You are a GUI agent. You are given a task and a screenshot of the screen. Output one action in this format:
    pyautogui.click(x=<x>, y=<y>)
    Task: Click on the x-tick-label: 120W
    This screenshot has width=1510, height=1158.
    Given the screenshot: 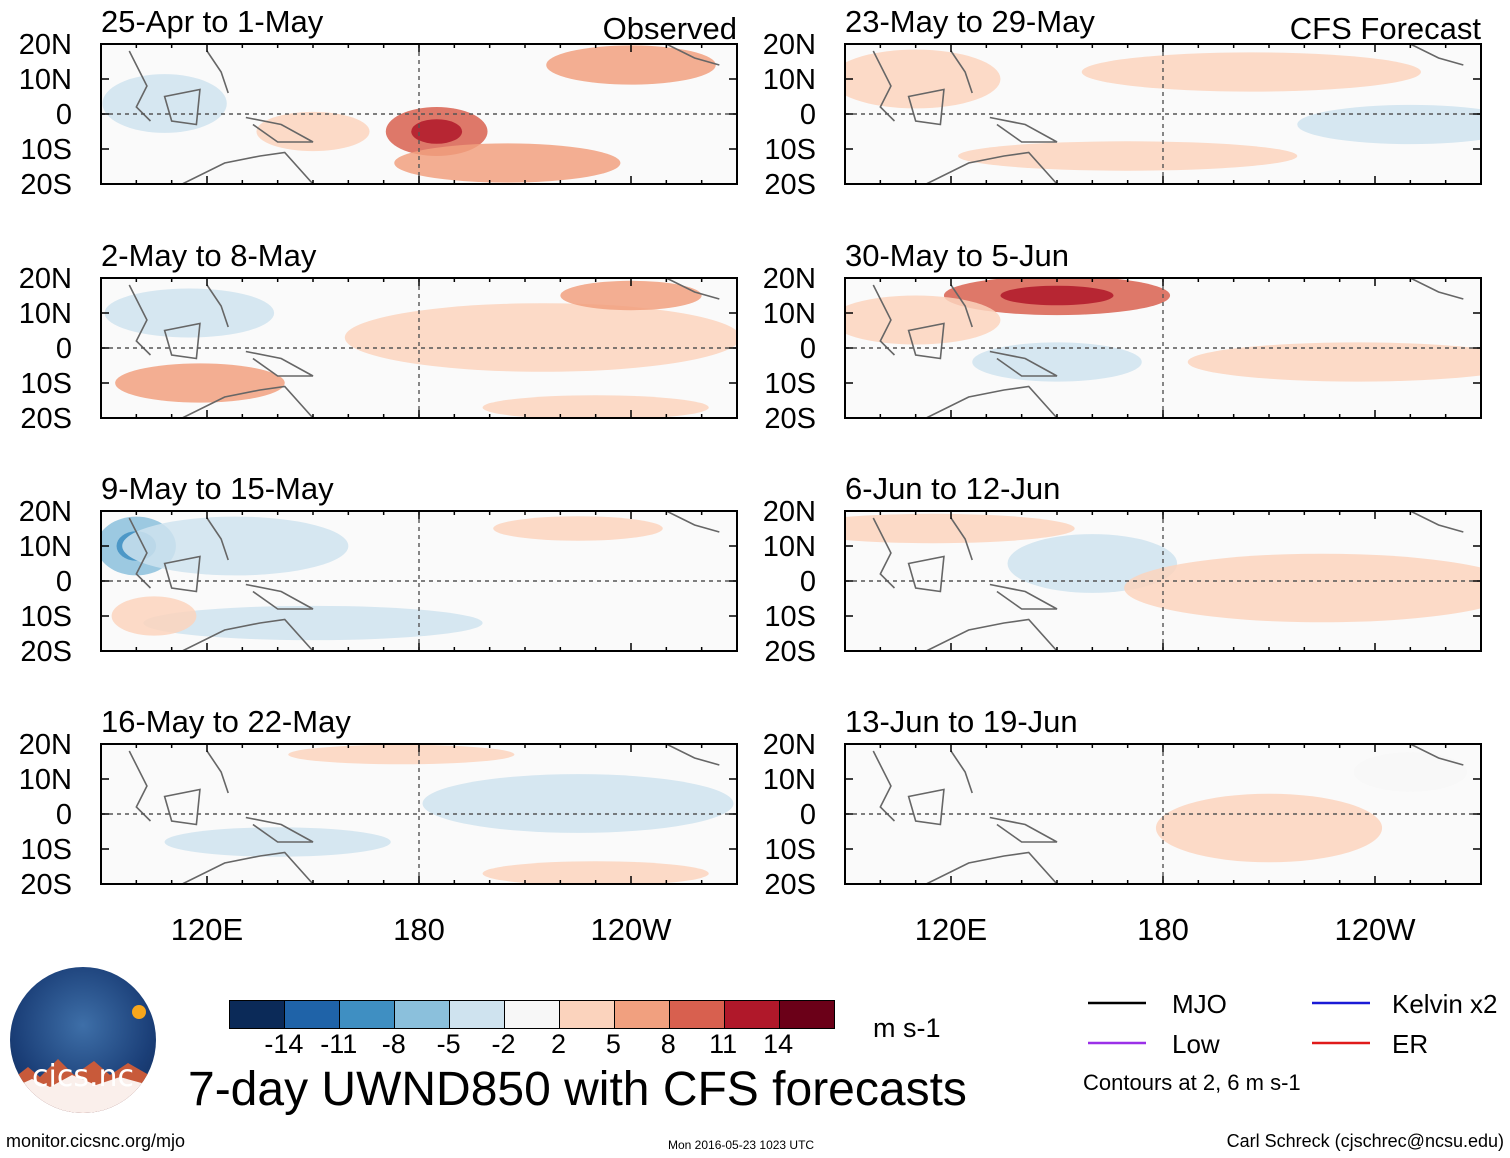 What is the action you would take?
    pyautogui.click(x=632, y=929)
    